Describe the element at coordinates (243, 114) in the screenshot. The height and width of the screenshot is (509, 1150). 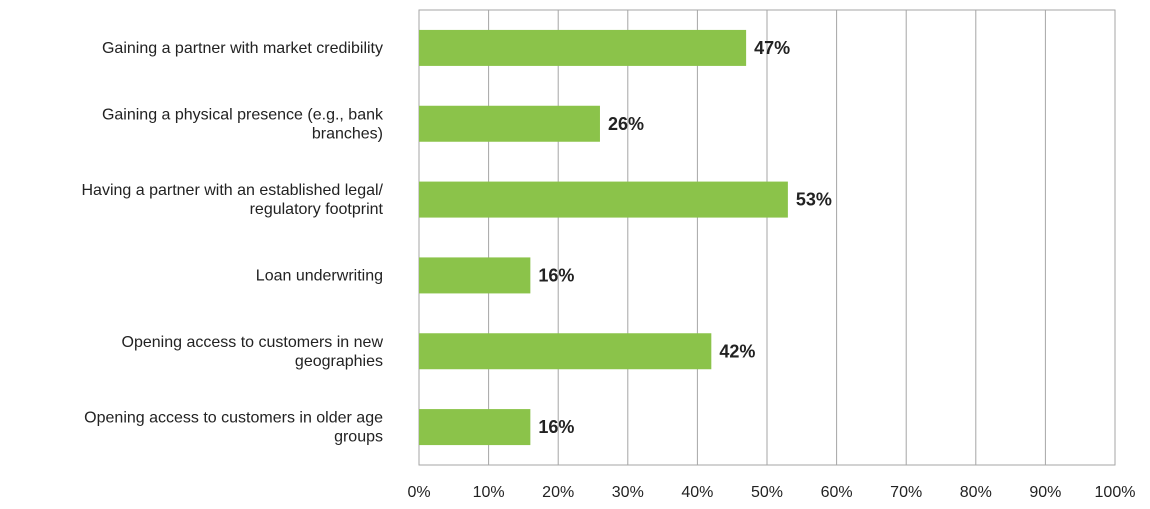
I see `category-label-line: Gaining a physical presence (e.g., bank` at that location.